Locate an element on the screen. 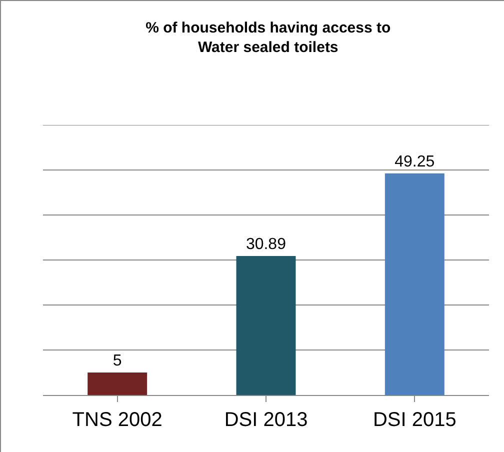 This screenshot has width=504, height=452. x-tick-label: DSI 2013 is located at coordinates (266, 420).